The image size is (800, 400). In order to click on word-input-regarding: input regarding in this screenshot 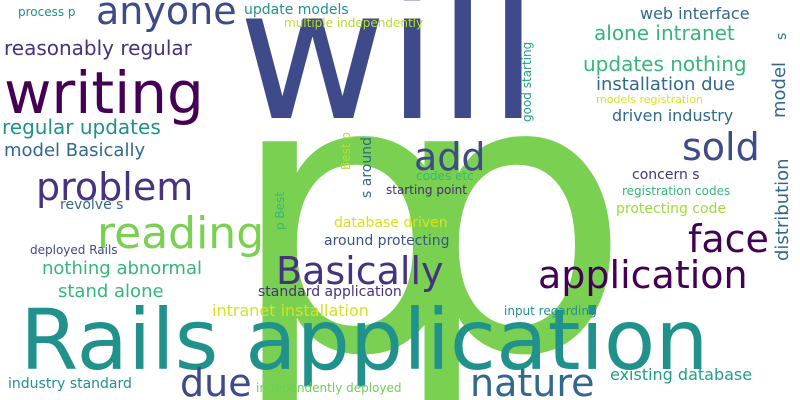, I will do `click(550, 311)`.